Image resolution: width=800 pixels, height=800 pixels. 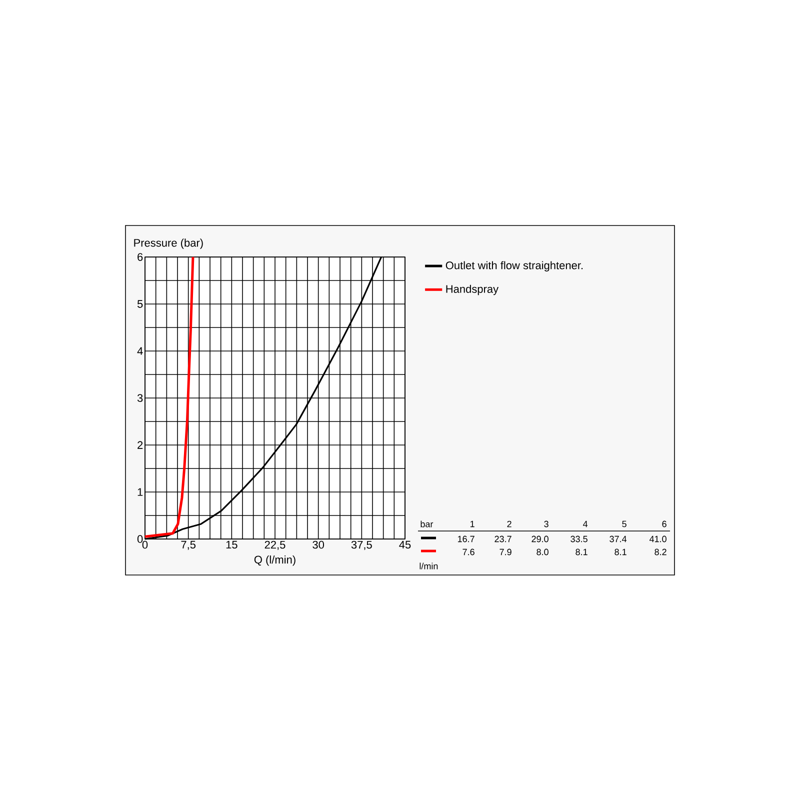 I want to click on text: 2, so click(x=509, y=524).